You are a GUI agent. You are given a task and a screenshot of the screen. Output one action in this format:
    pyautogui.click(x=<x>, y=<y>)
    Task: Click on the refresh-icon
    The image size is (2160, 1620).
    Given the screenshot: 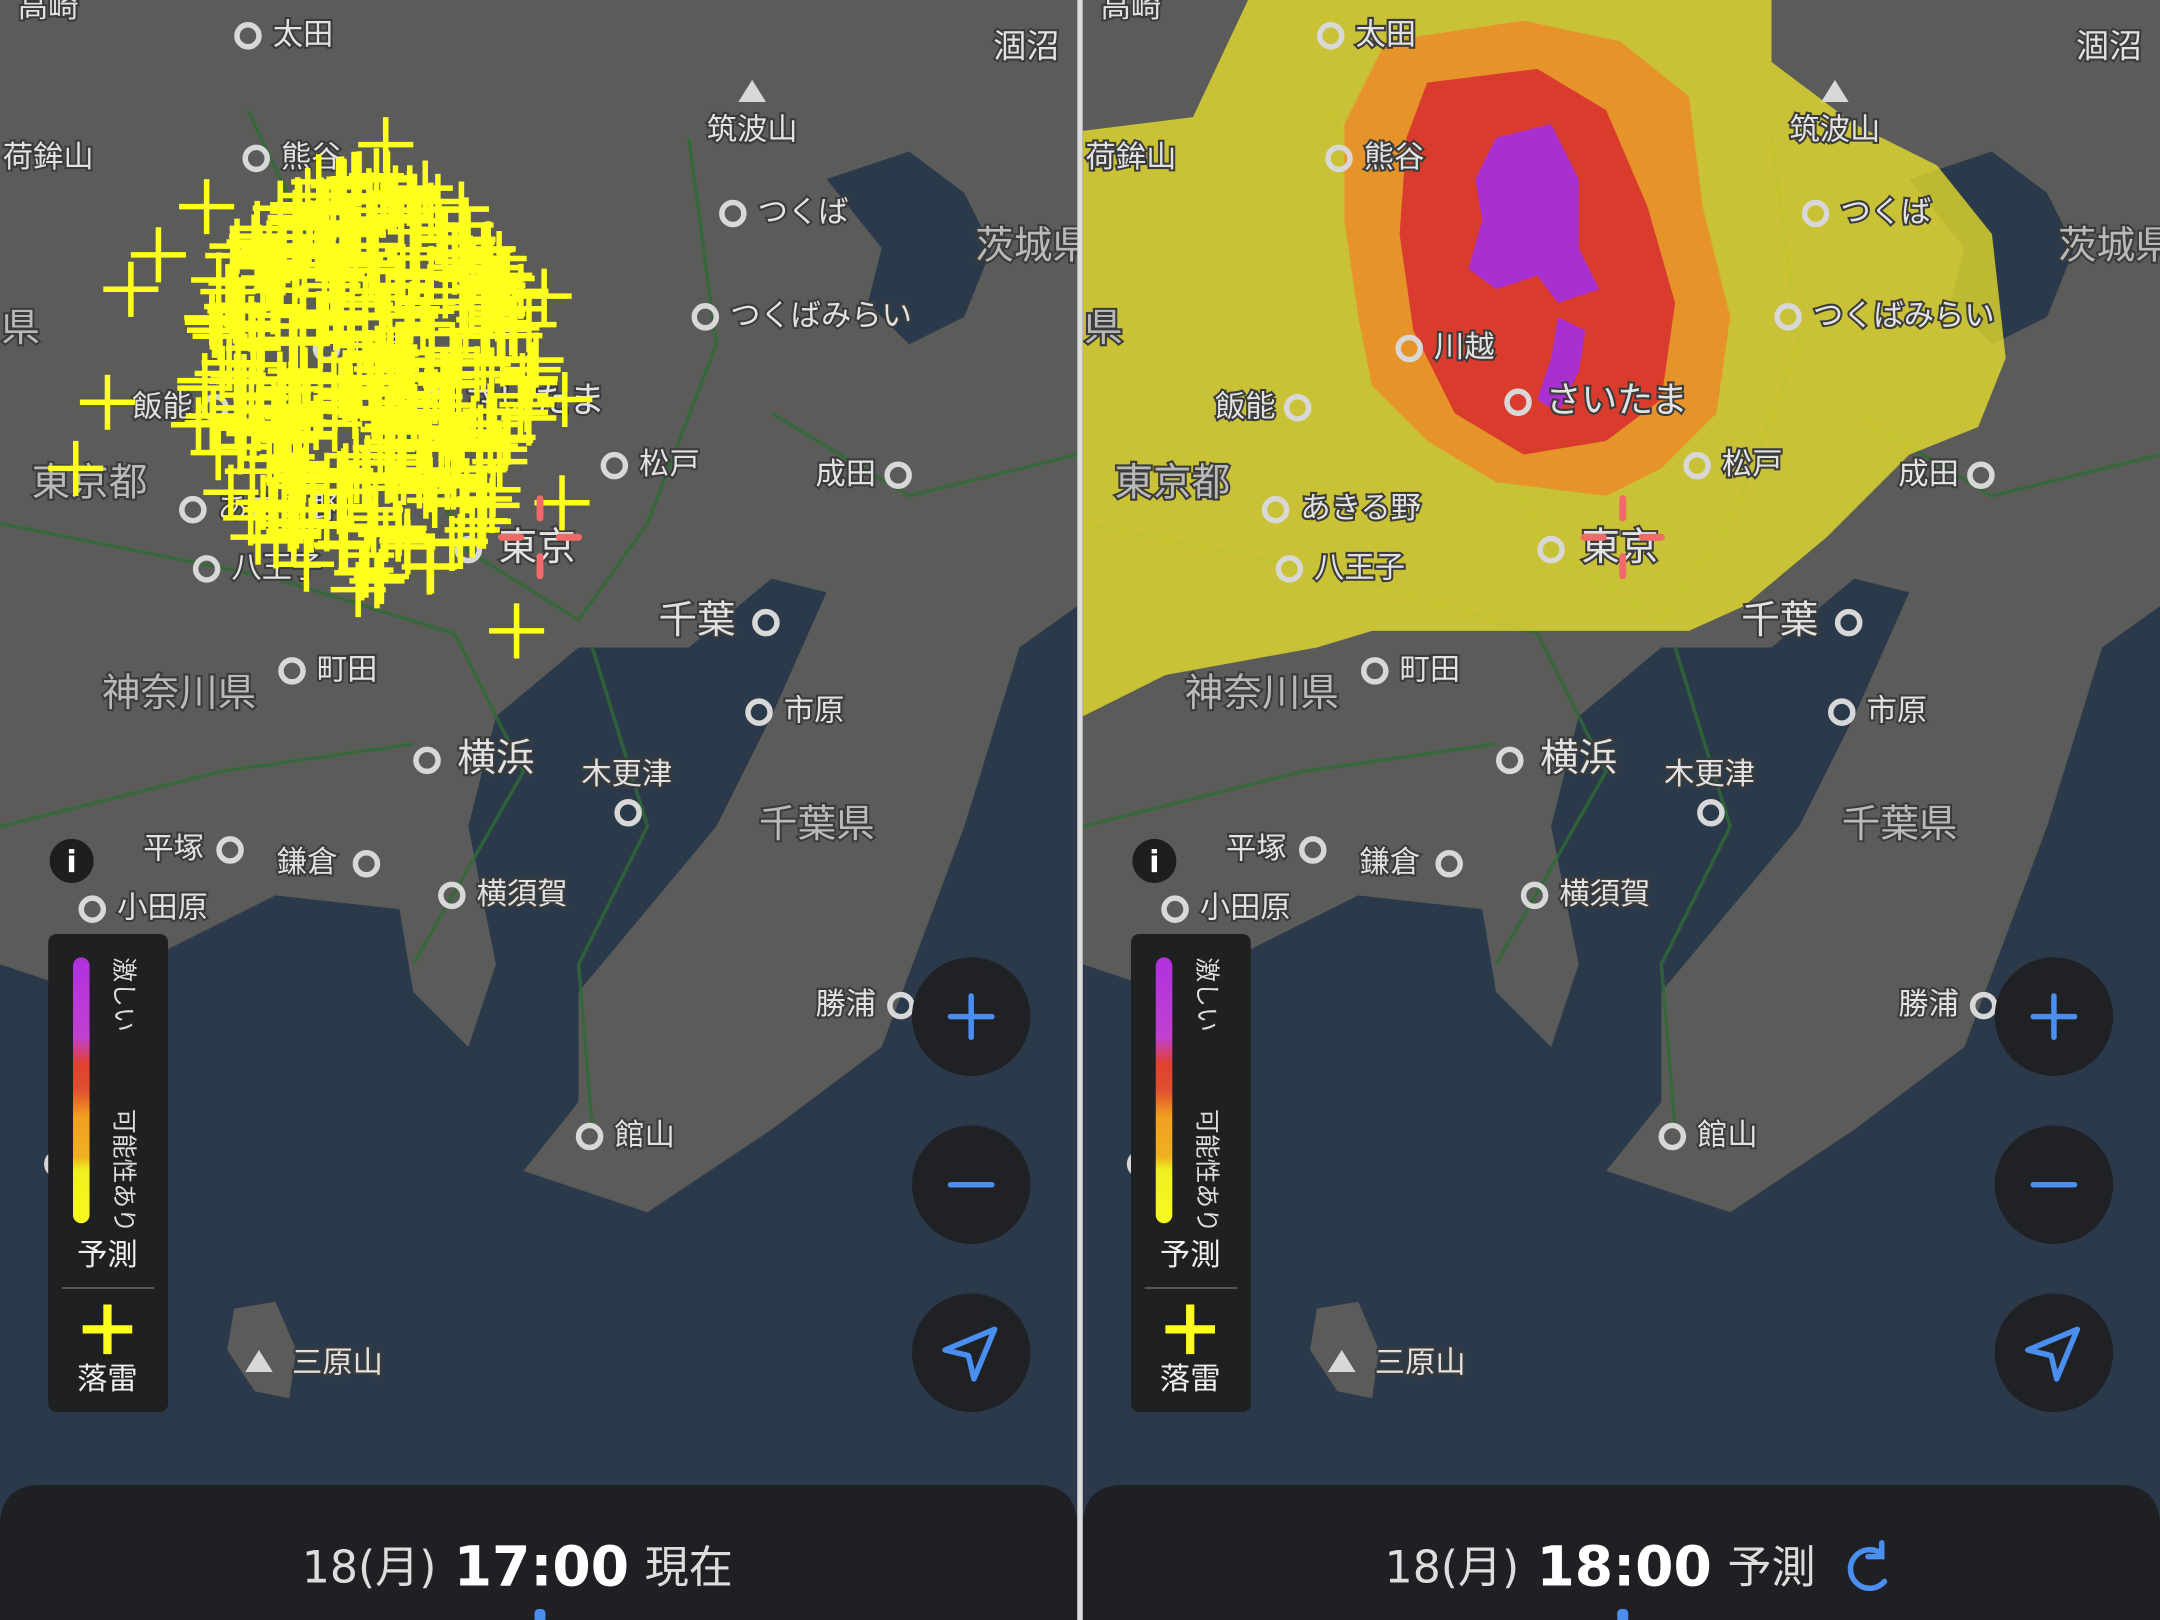 What is the action you would take?
    pyautogui.click(x=1867, y=1565)
    